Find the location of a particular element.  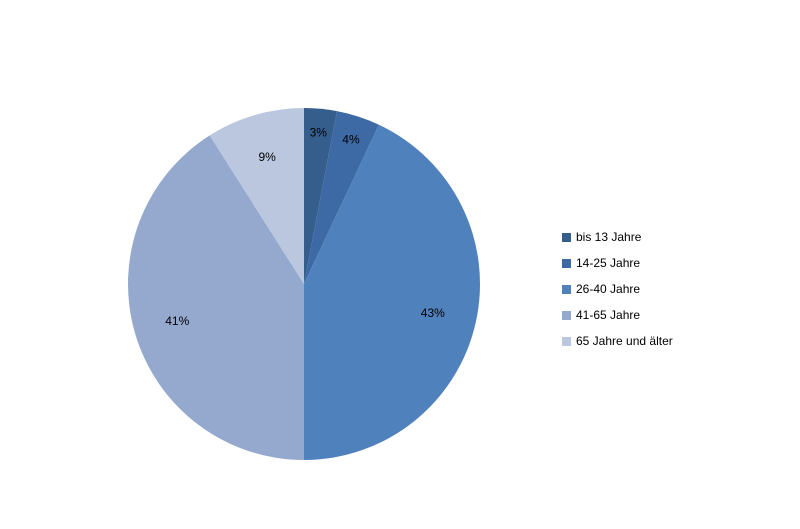

legend-item-26-40-jahre: 26-40 Jahre is located at coordinates (617, 289).